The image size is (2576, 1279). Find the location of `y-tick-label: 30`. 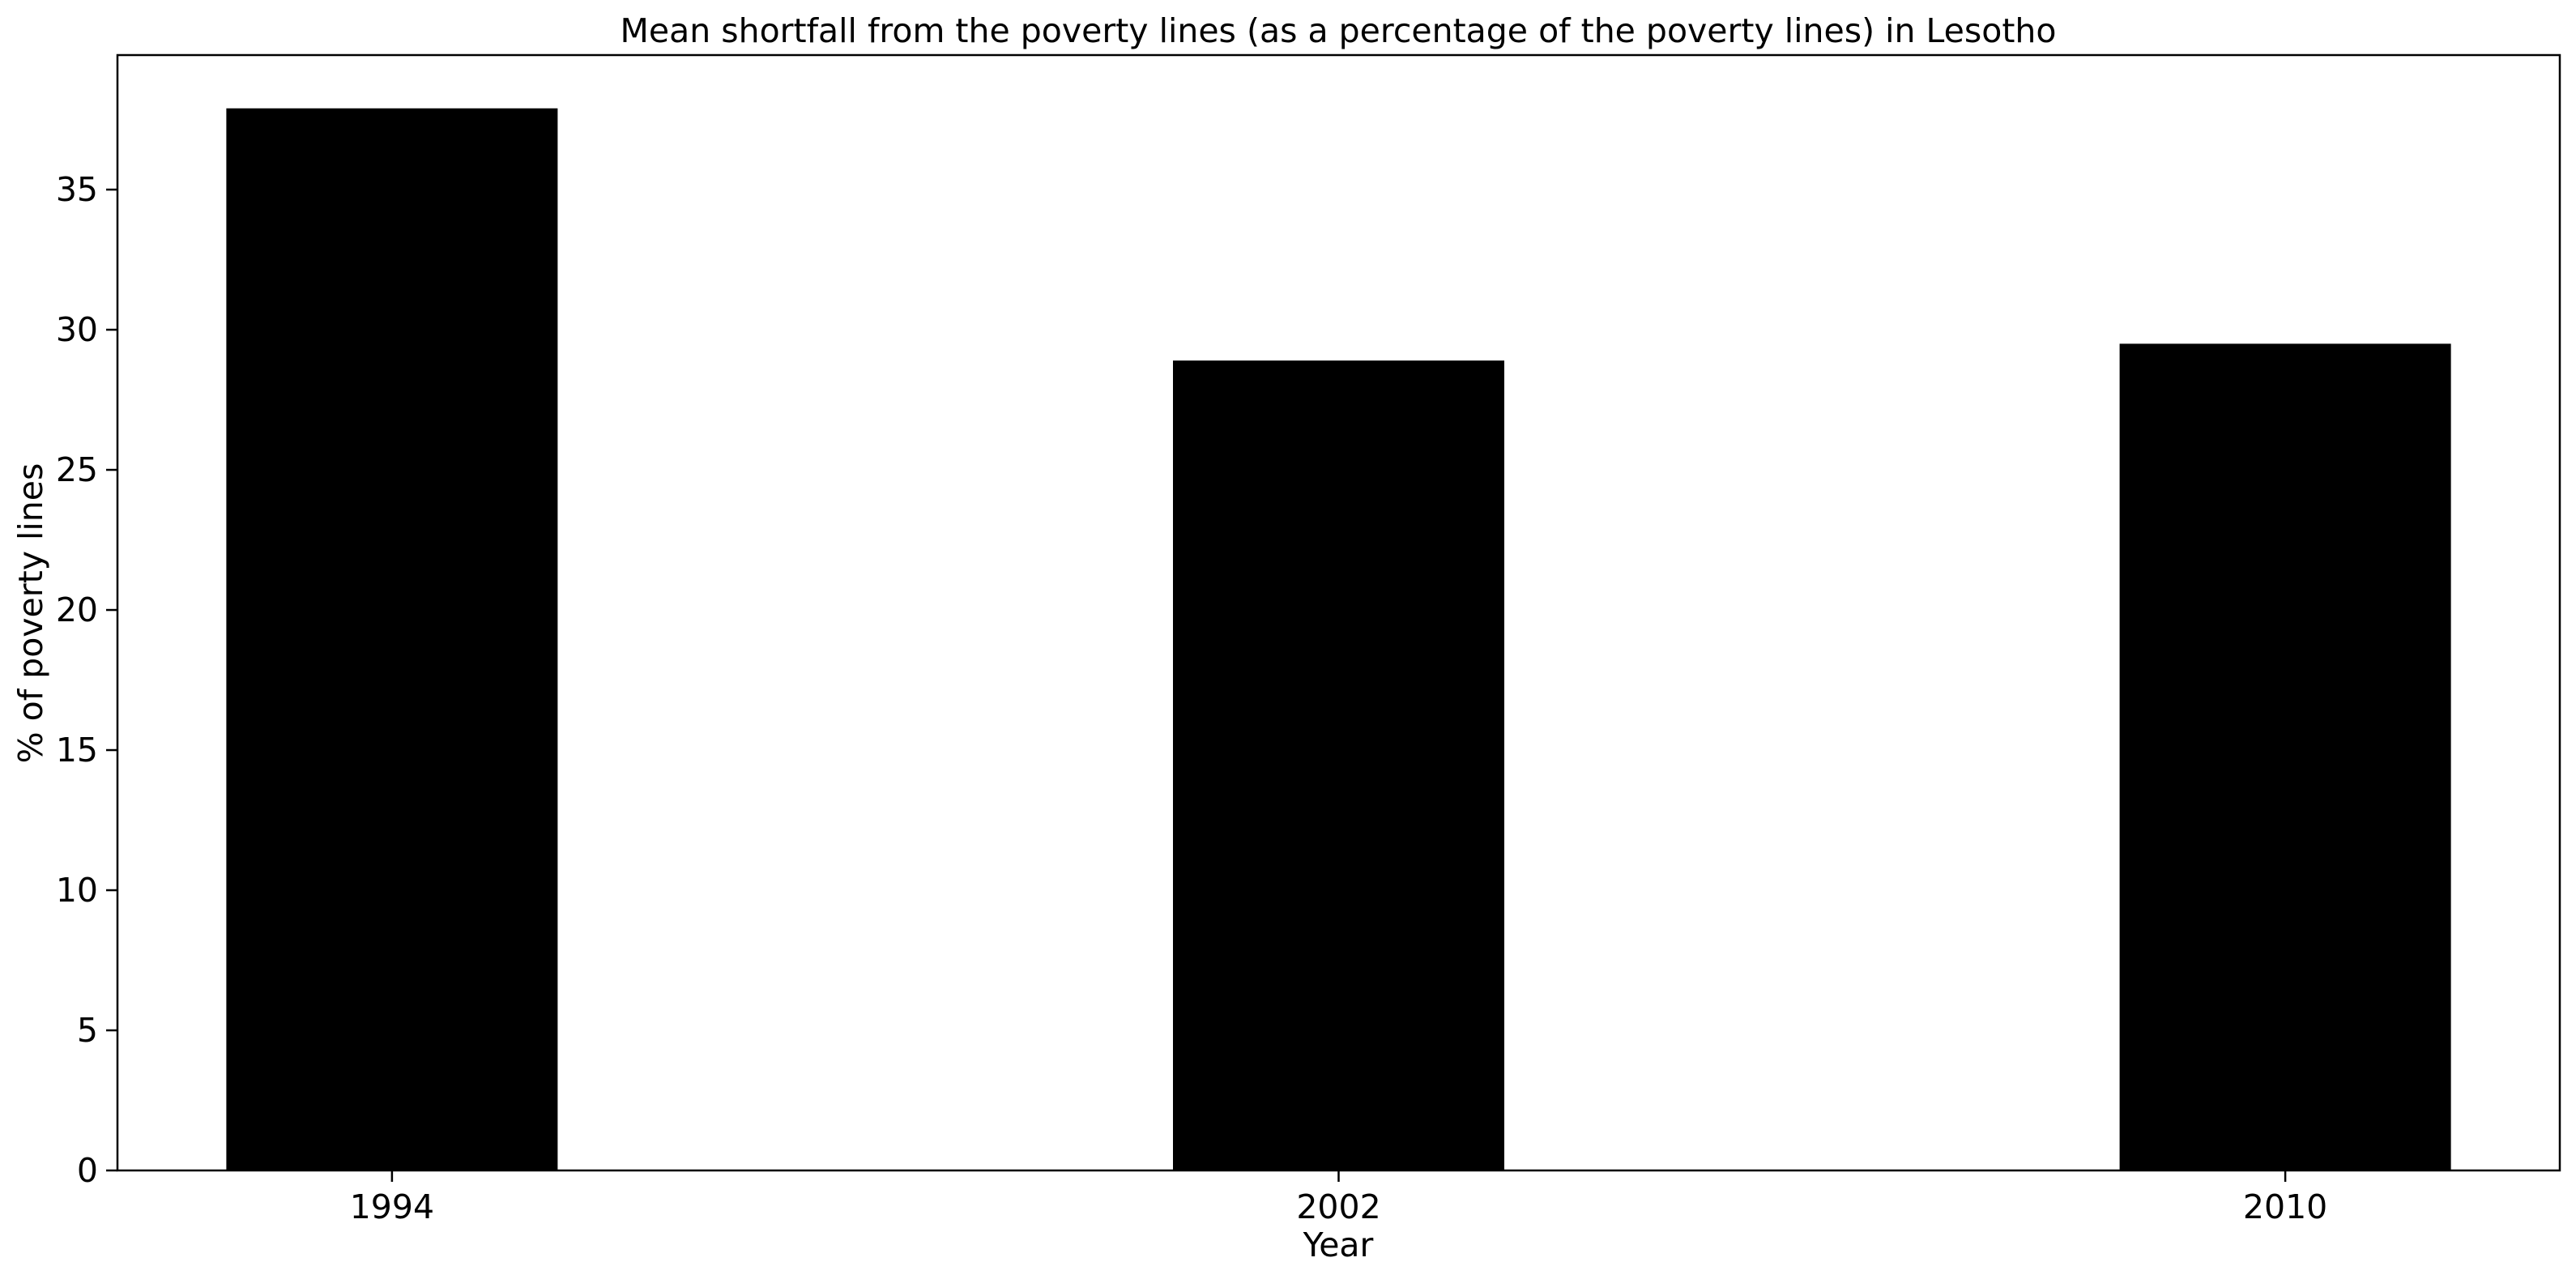

y-tick-label: 30 is located at coordinates (77, 329).